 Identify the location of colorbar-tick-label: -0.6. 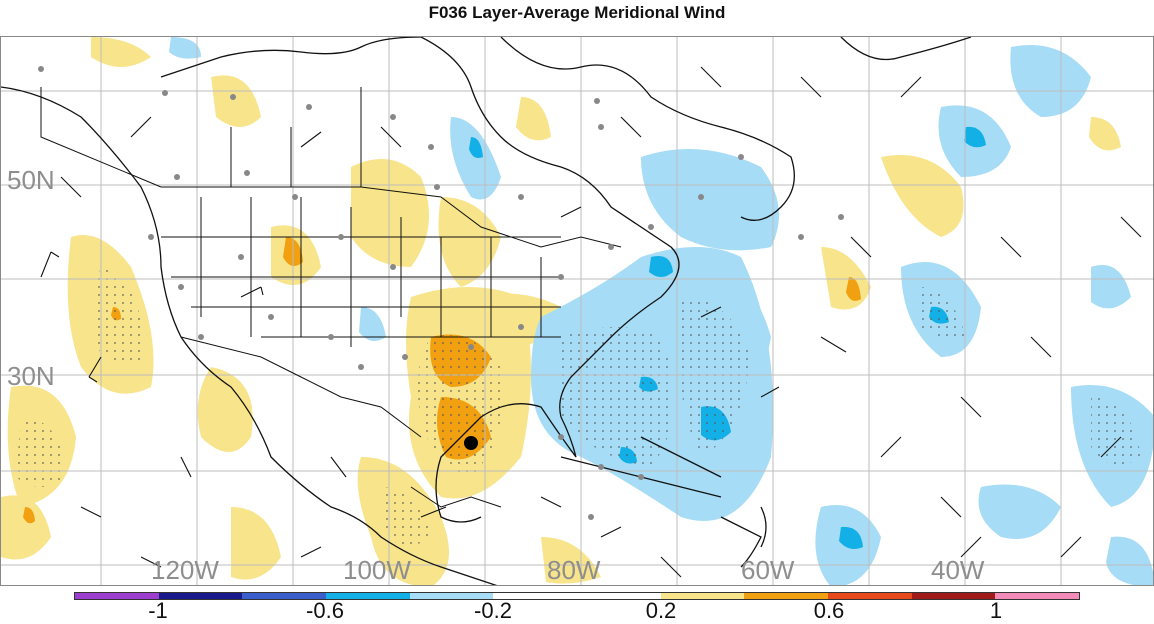
(325, 610).